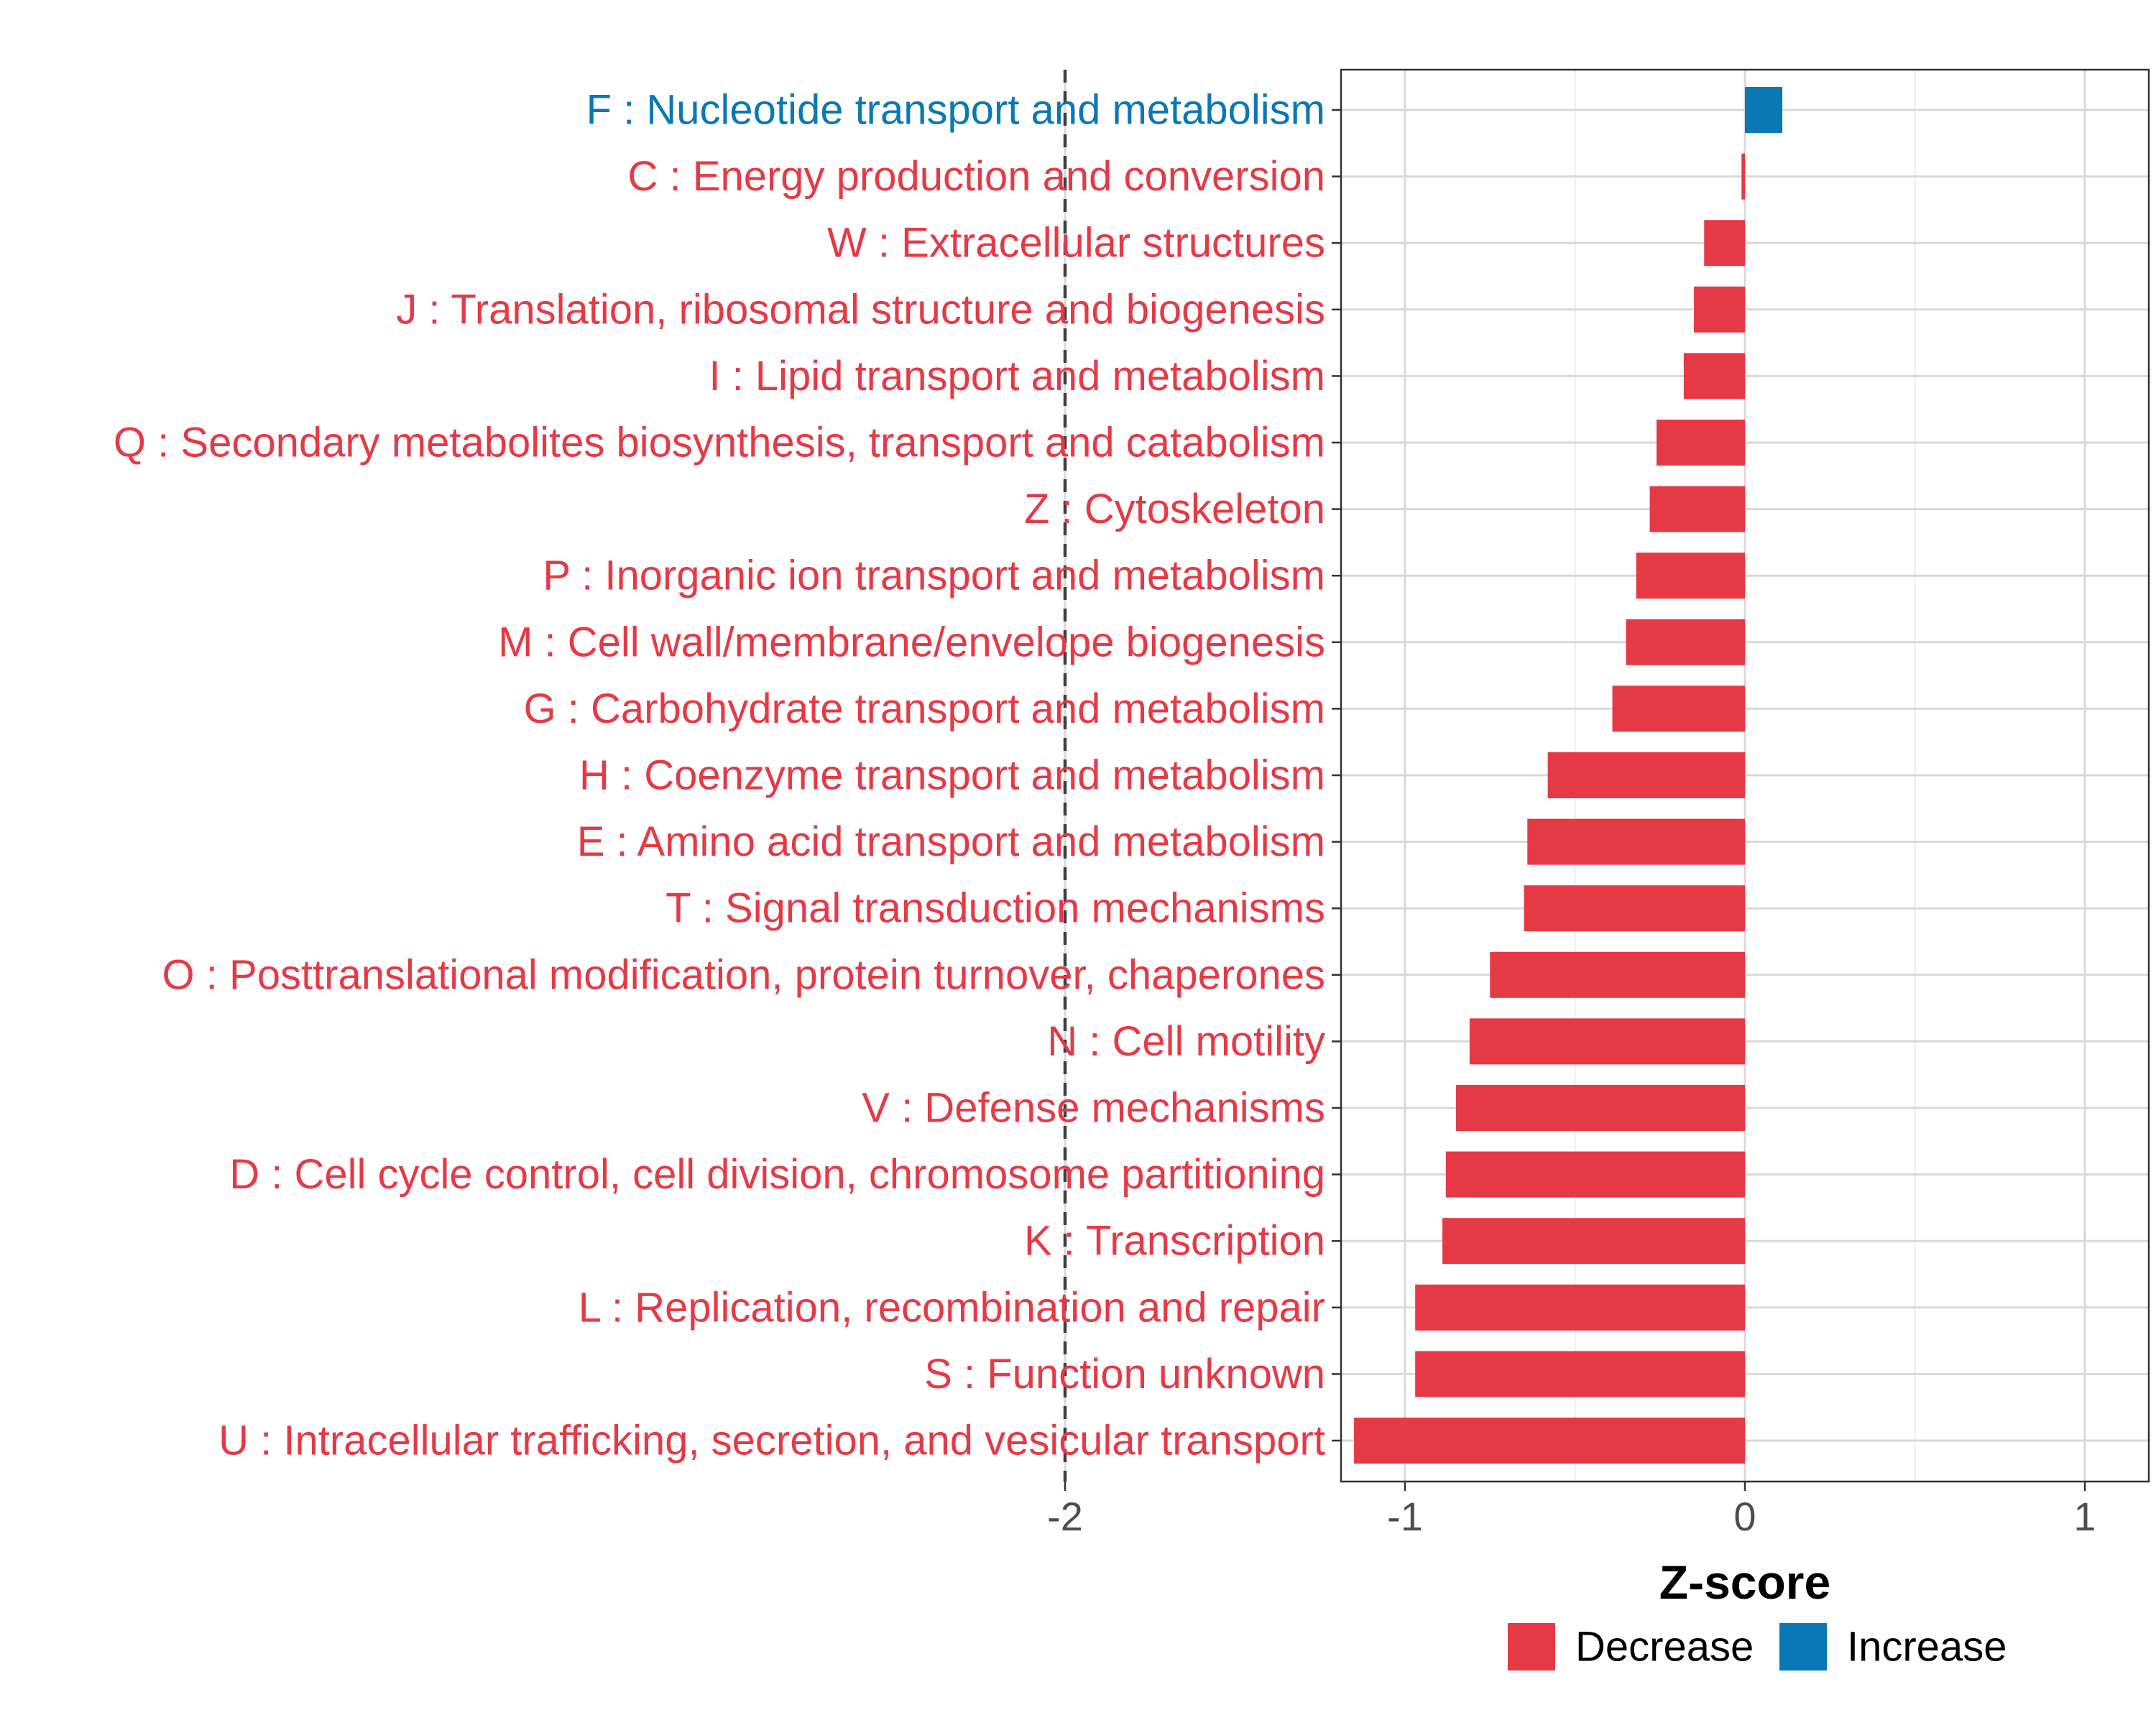  Describe the element at coordinates (1550, 1441) in the screenshot. I see `bar-u` at that location.